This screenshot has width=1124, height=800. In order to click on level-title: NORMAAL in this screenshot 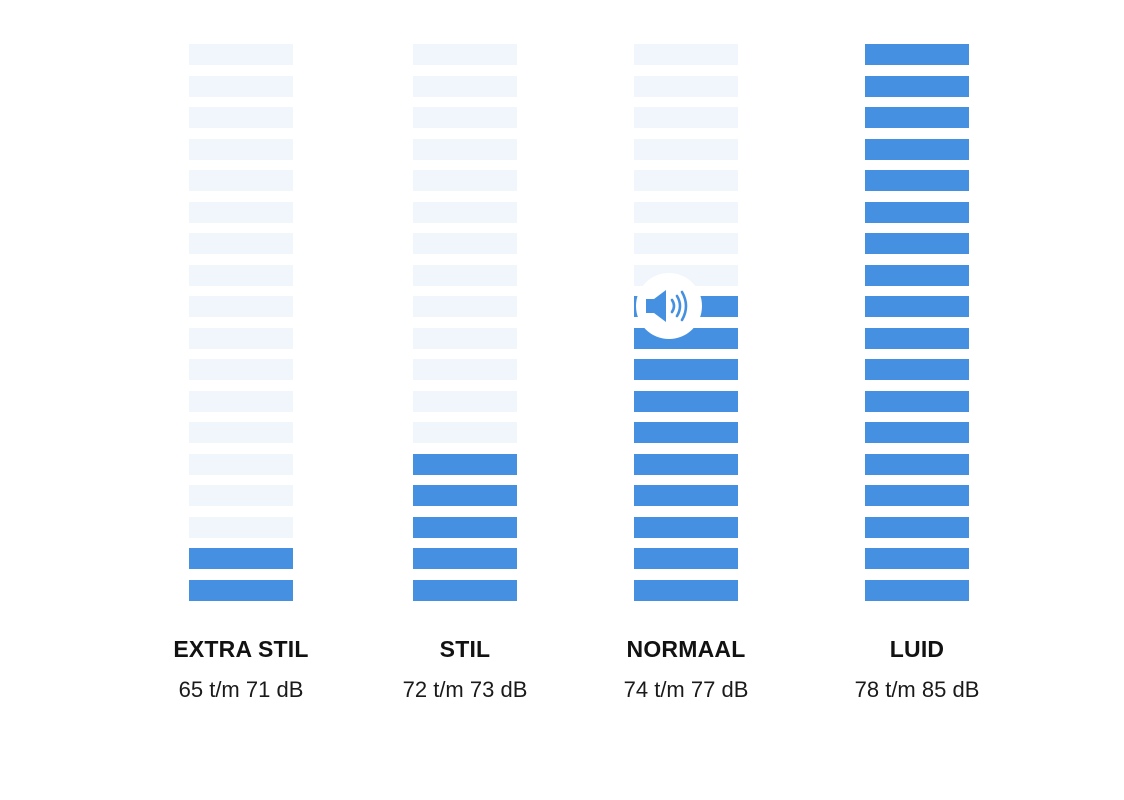, I will do `click(686, 649)`.